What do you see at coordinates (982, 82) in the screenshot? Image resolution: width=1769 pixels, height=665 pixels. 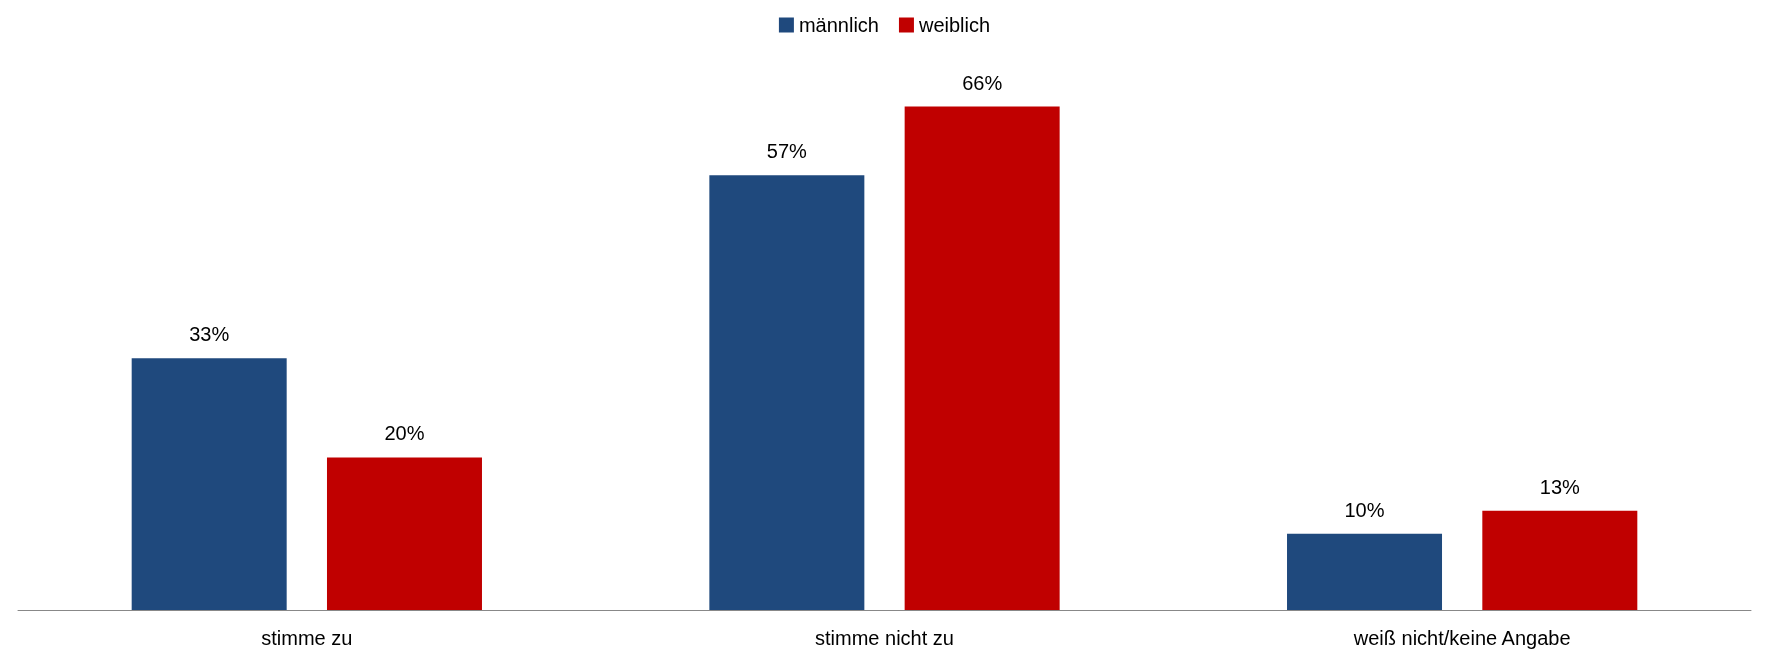 I see `data-label: 66%` at bounding box center [982, 82].